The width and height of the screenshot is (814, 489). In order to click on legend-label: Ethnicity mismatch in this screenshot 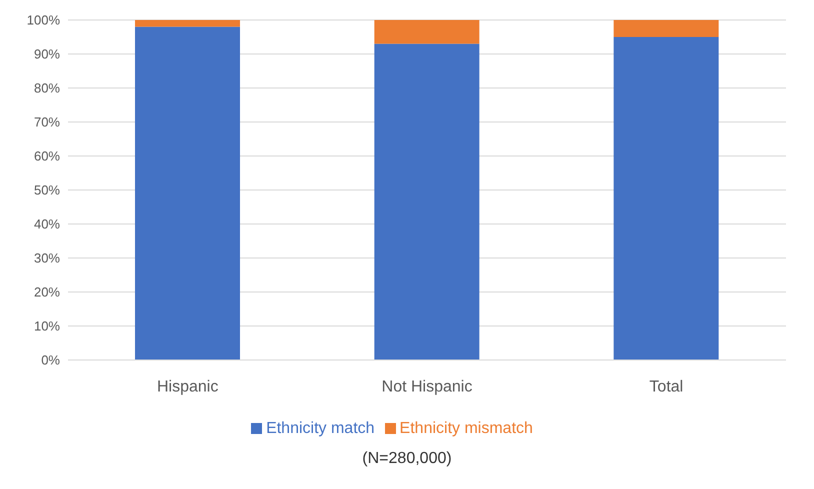, I will do `click(466, 428)`.